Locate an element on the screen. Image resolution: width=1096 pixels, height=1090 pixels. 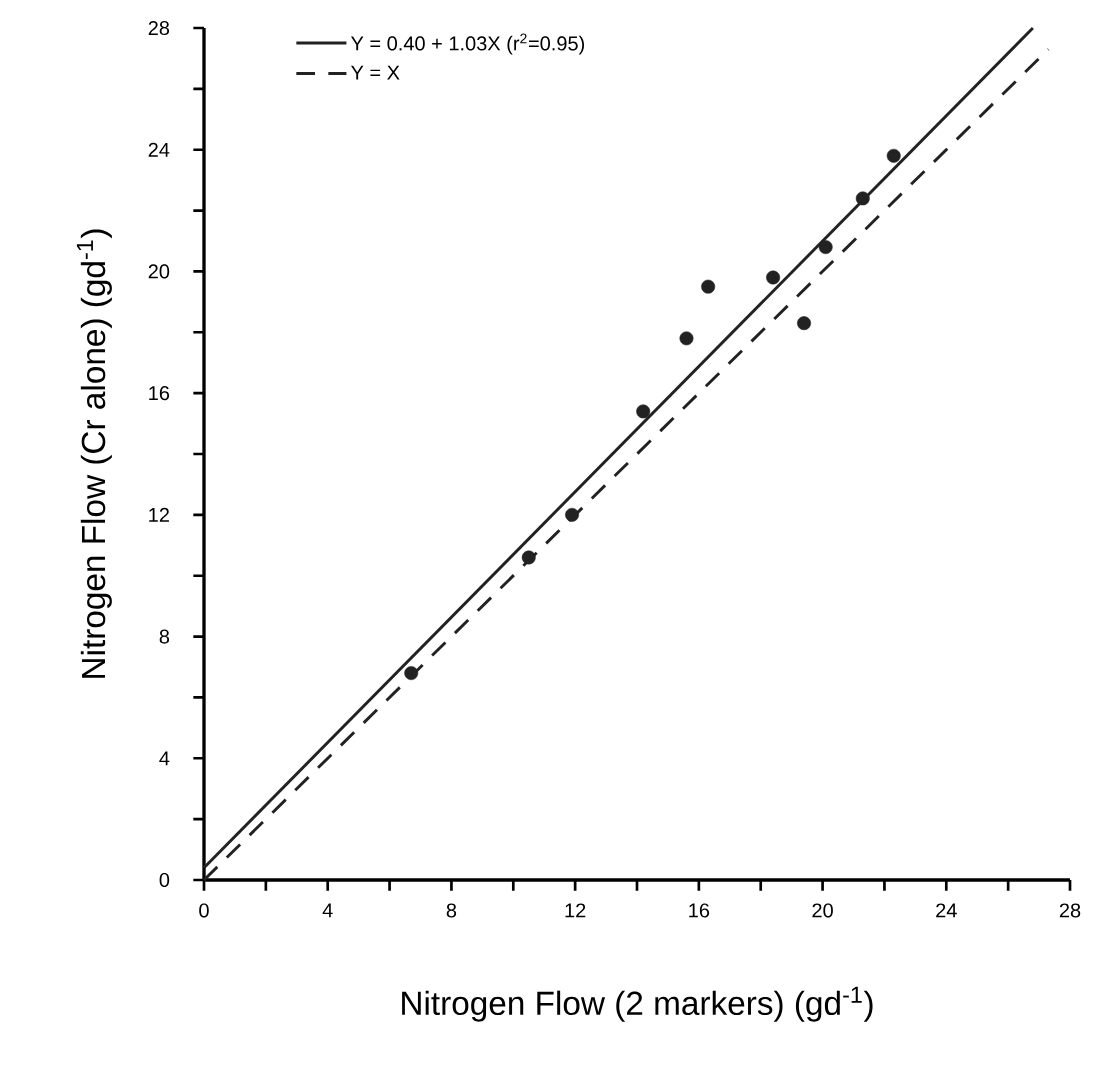
x-tick-label: 12 is located at coordinates (575, 910).